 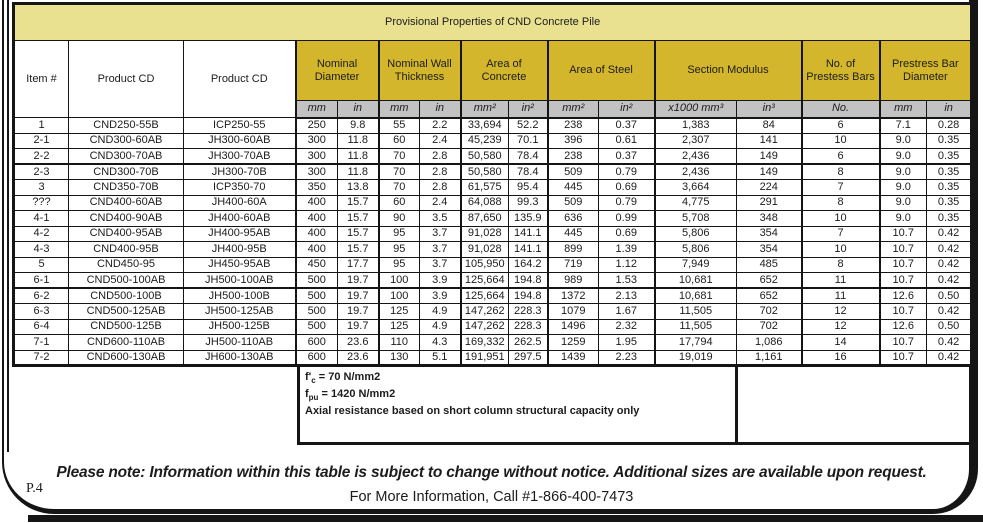 What do you see at coordinates (316, 295) in the screenshot?
I see `cell: 500` at bounding box center [316, 295].